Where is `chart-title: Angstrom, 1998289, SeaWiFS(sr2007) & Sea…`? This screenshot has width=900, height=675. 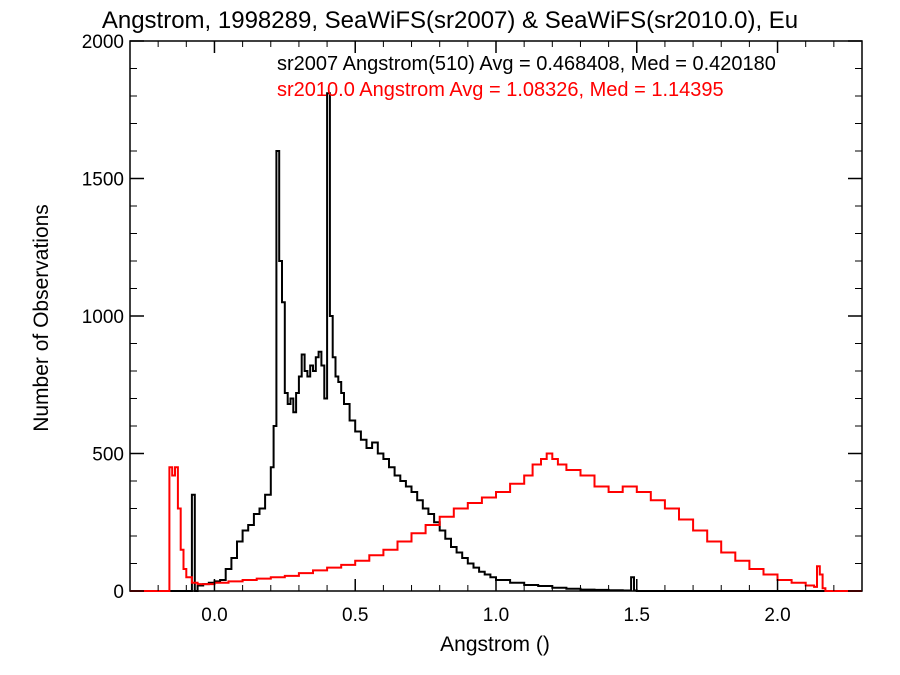
chart-title: Angstrom, 1998289, SeaWiFS(sr2007) & Sea… is located at coordinates (450, 20).